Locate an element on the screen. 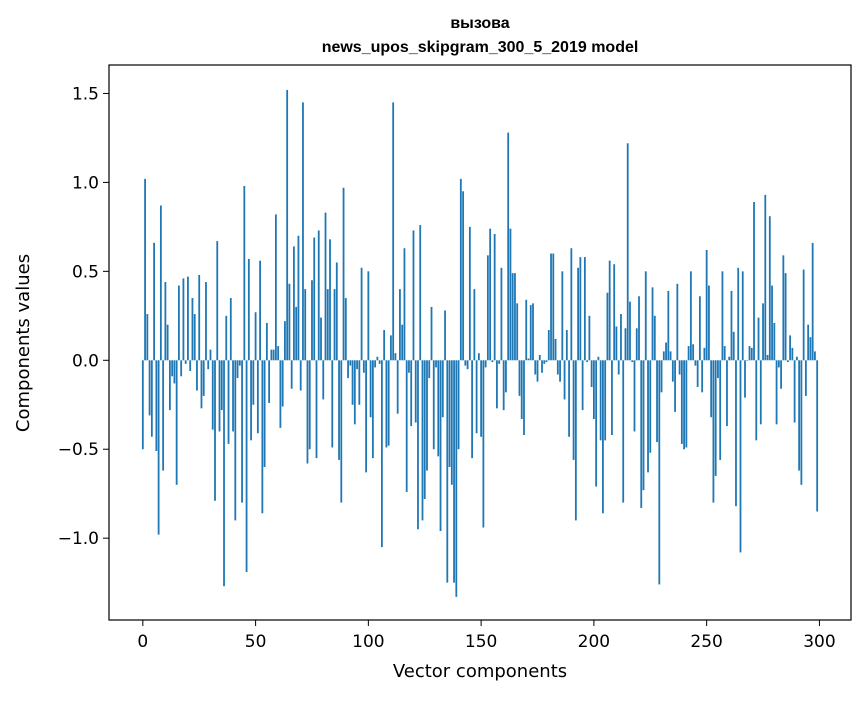 The image size is (867, 701). x-tick-label: 0 is located at coordinates (142, 642).